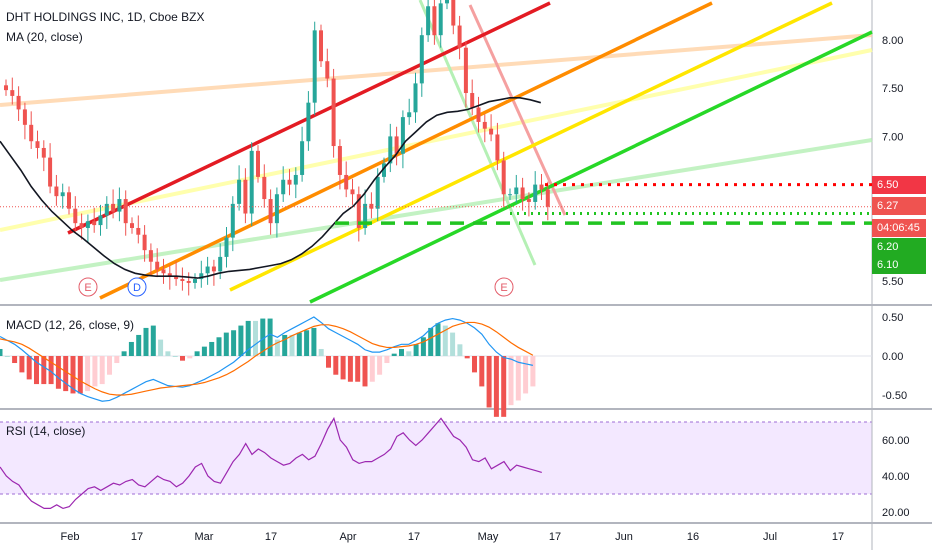 The width and height of the screenshot is (932, 550). What do you see at coordinates (899, 185) in the screenshot?
I see `price-tag-650: 6.50` at bounding box center [899, 185].